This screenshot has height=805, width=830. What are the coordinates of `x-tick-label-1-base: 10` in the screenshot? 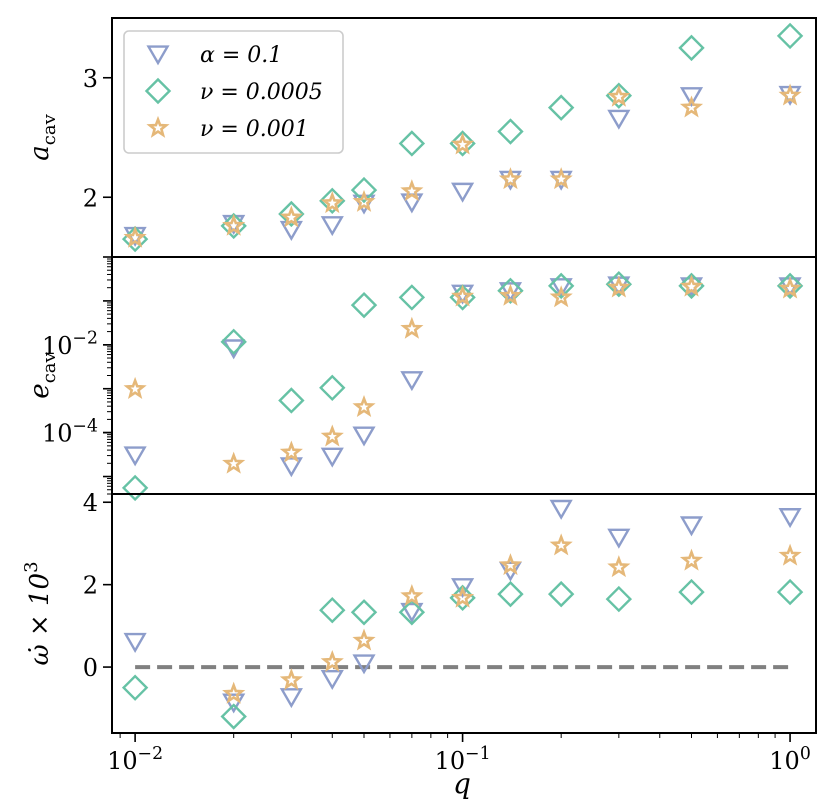 It's located at (450, 761).